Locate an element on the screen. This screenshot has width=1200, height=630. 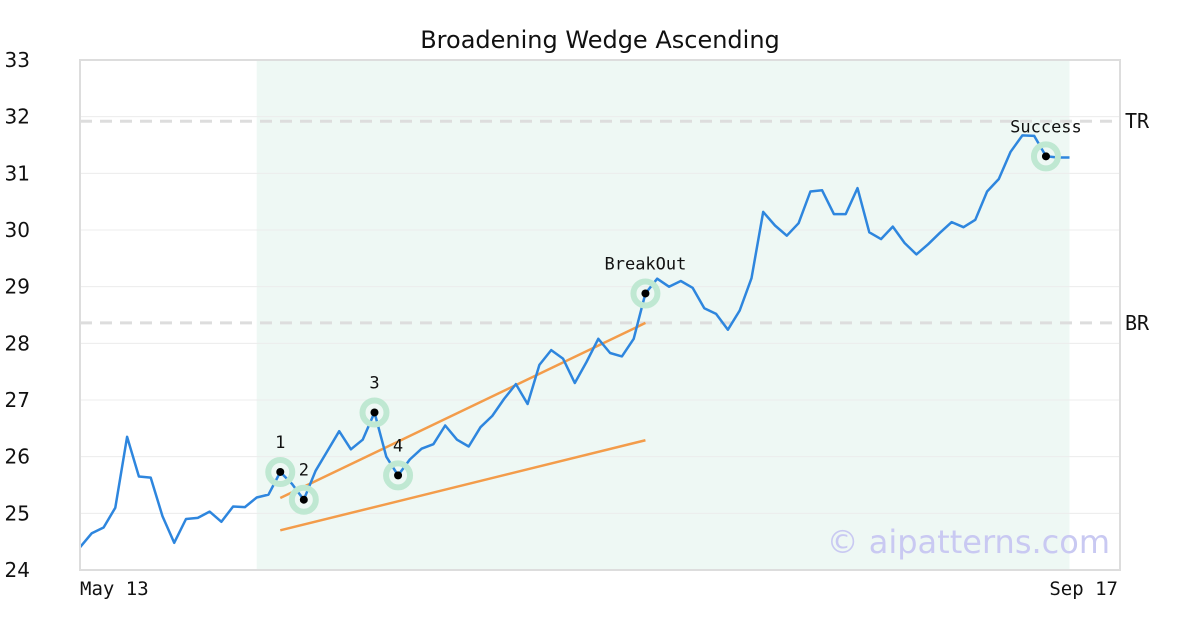
y-tick-label: 27 is located at coordinates (17, 400).